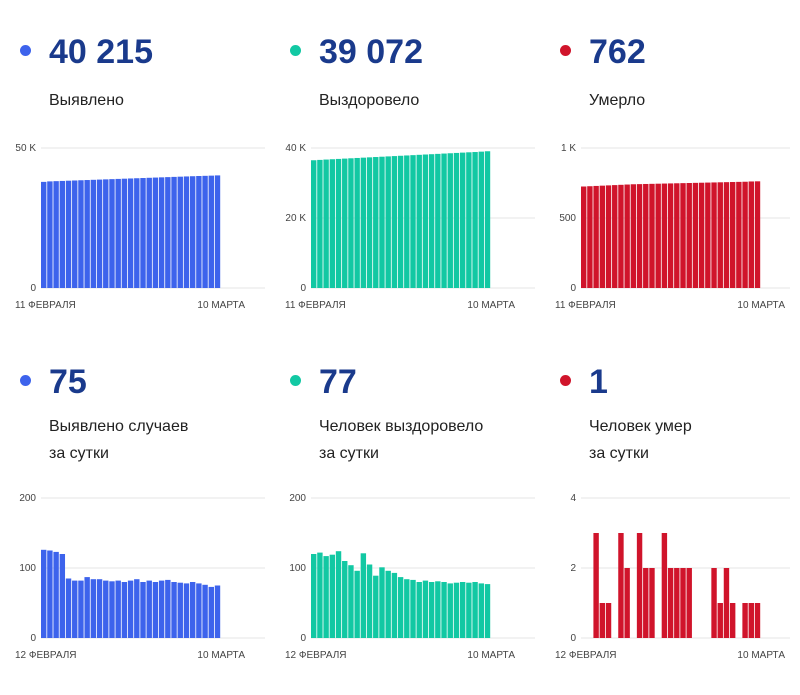 The width and height of the screenshot is (800, 695). Describe the element at coordinates (567, 218) in the screenshot. I see `y-tick-label: 500` at that location.